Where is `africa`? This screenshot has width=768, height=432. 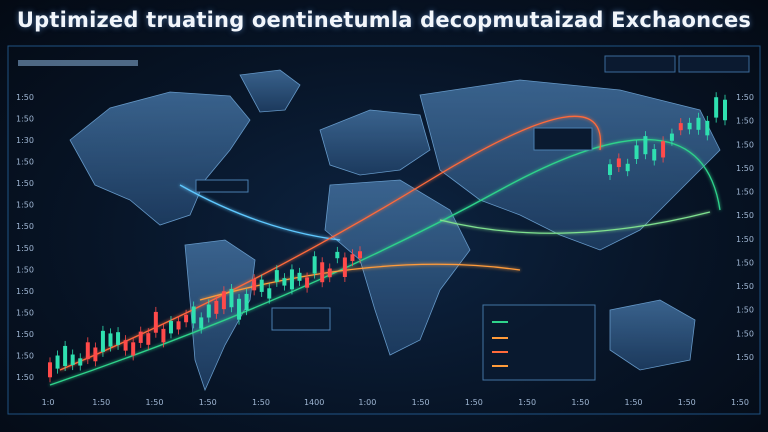
africa is located at coordinates (397, 267).